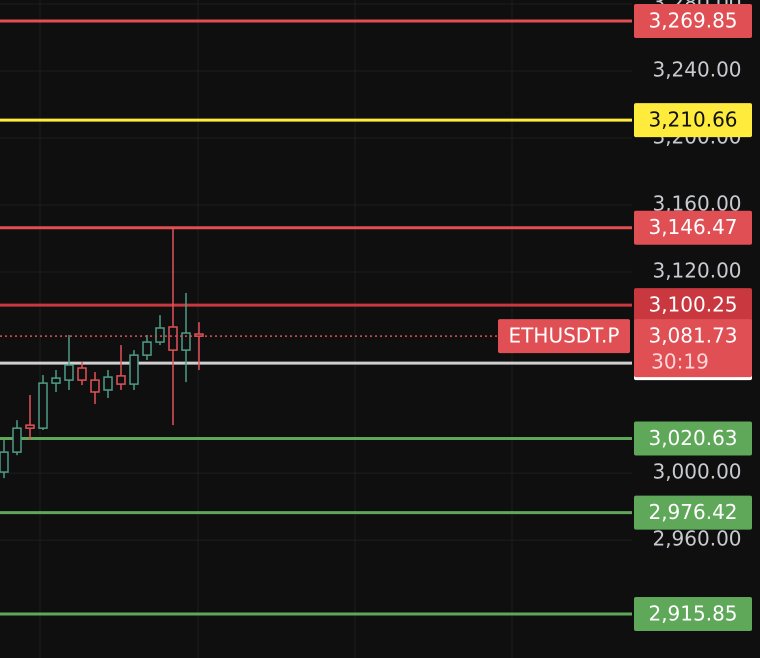 The width and height of the screenshot is (760, 658). I want to click on current-price-box, so click(693, 348).